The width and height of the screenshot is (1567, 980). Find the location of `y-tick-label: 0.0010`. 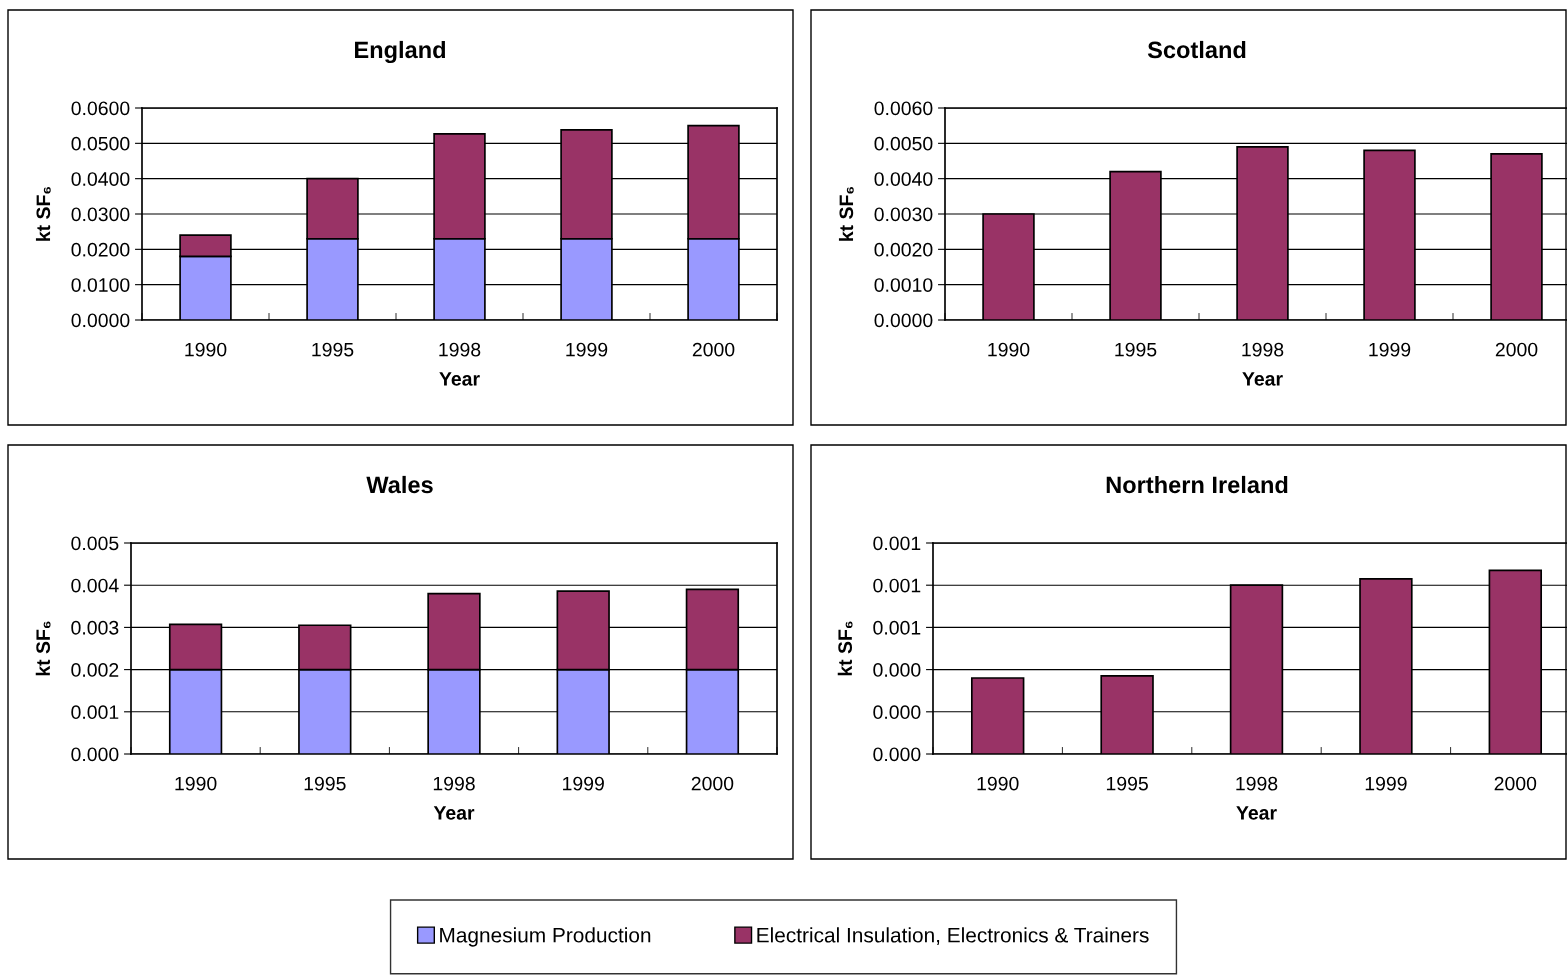

y-tick-label: 0.0010 is located at coordinates (903, 285).